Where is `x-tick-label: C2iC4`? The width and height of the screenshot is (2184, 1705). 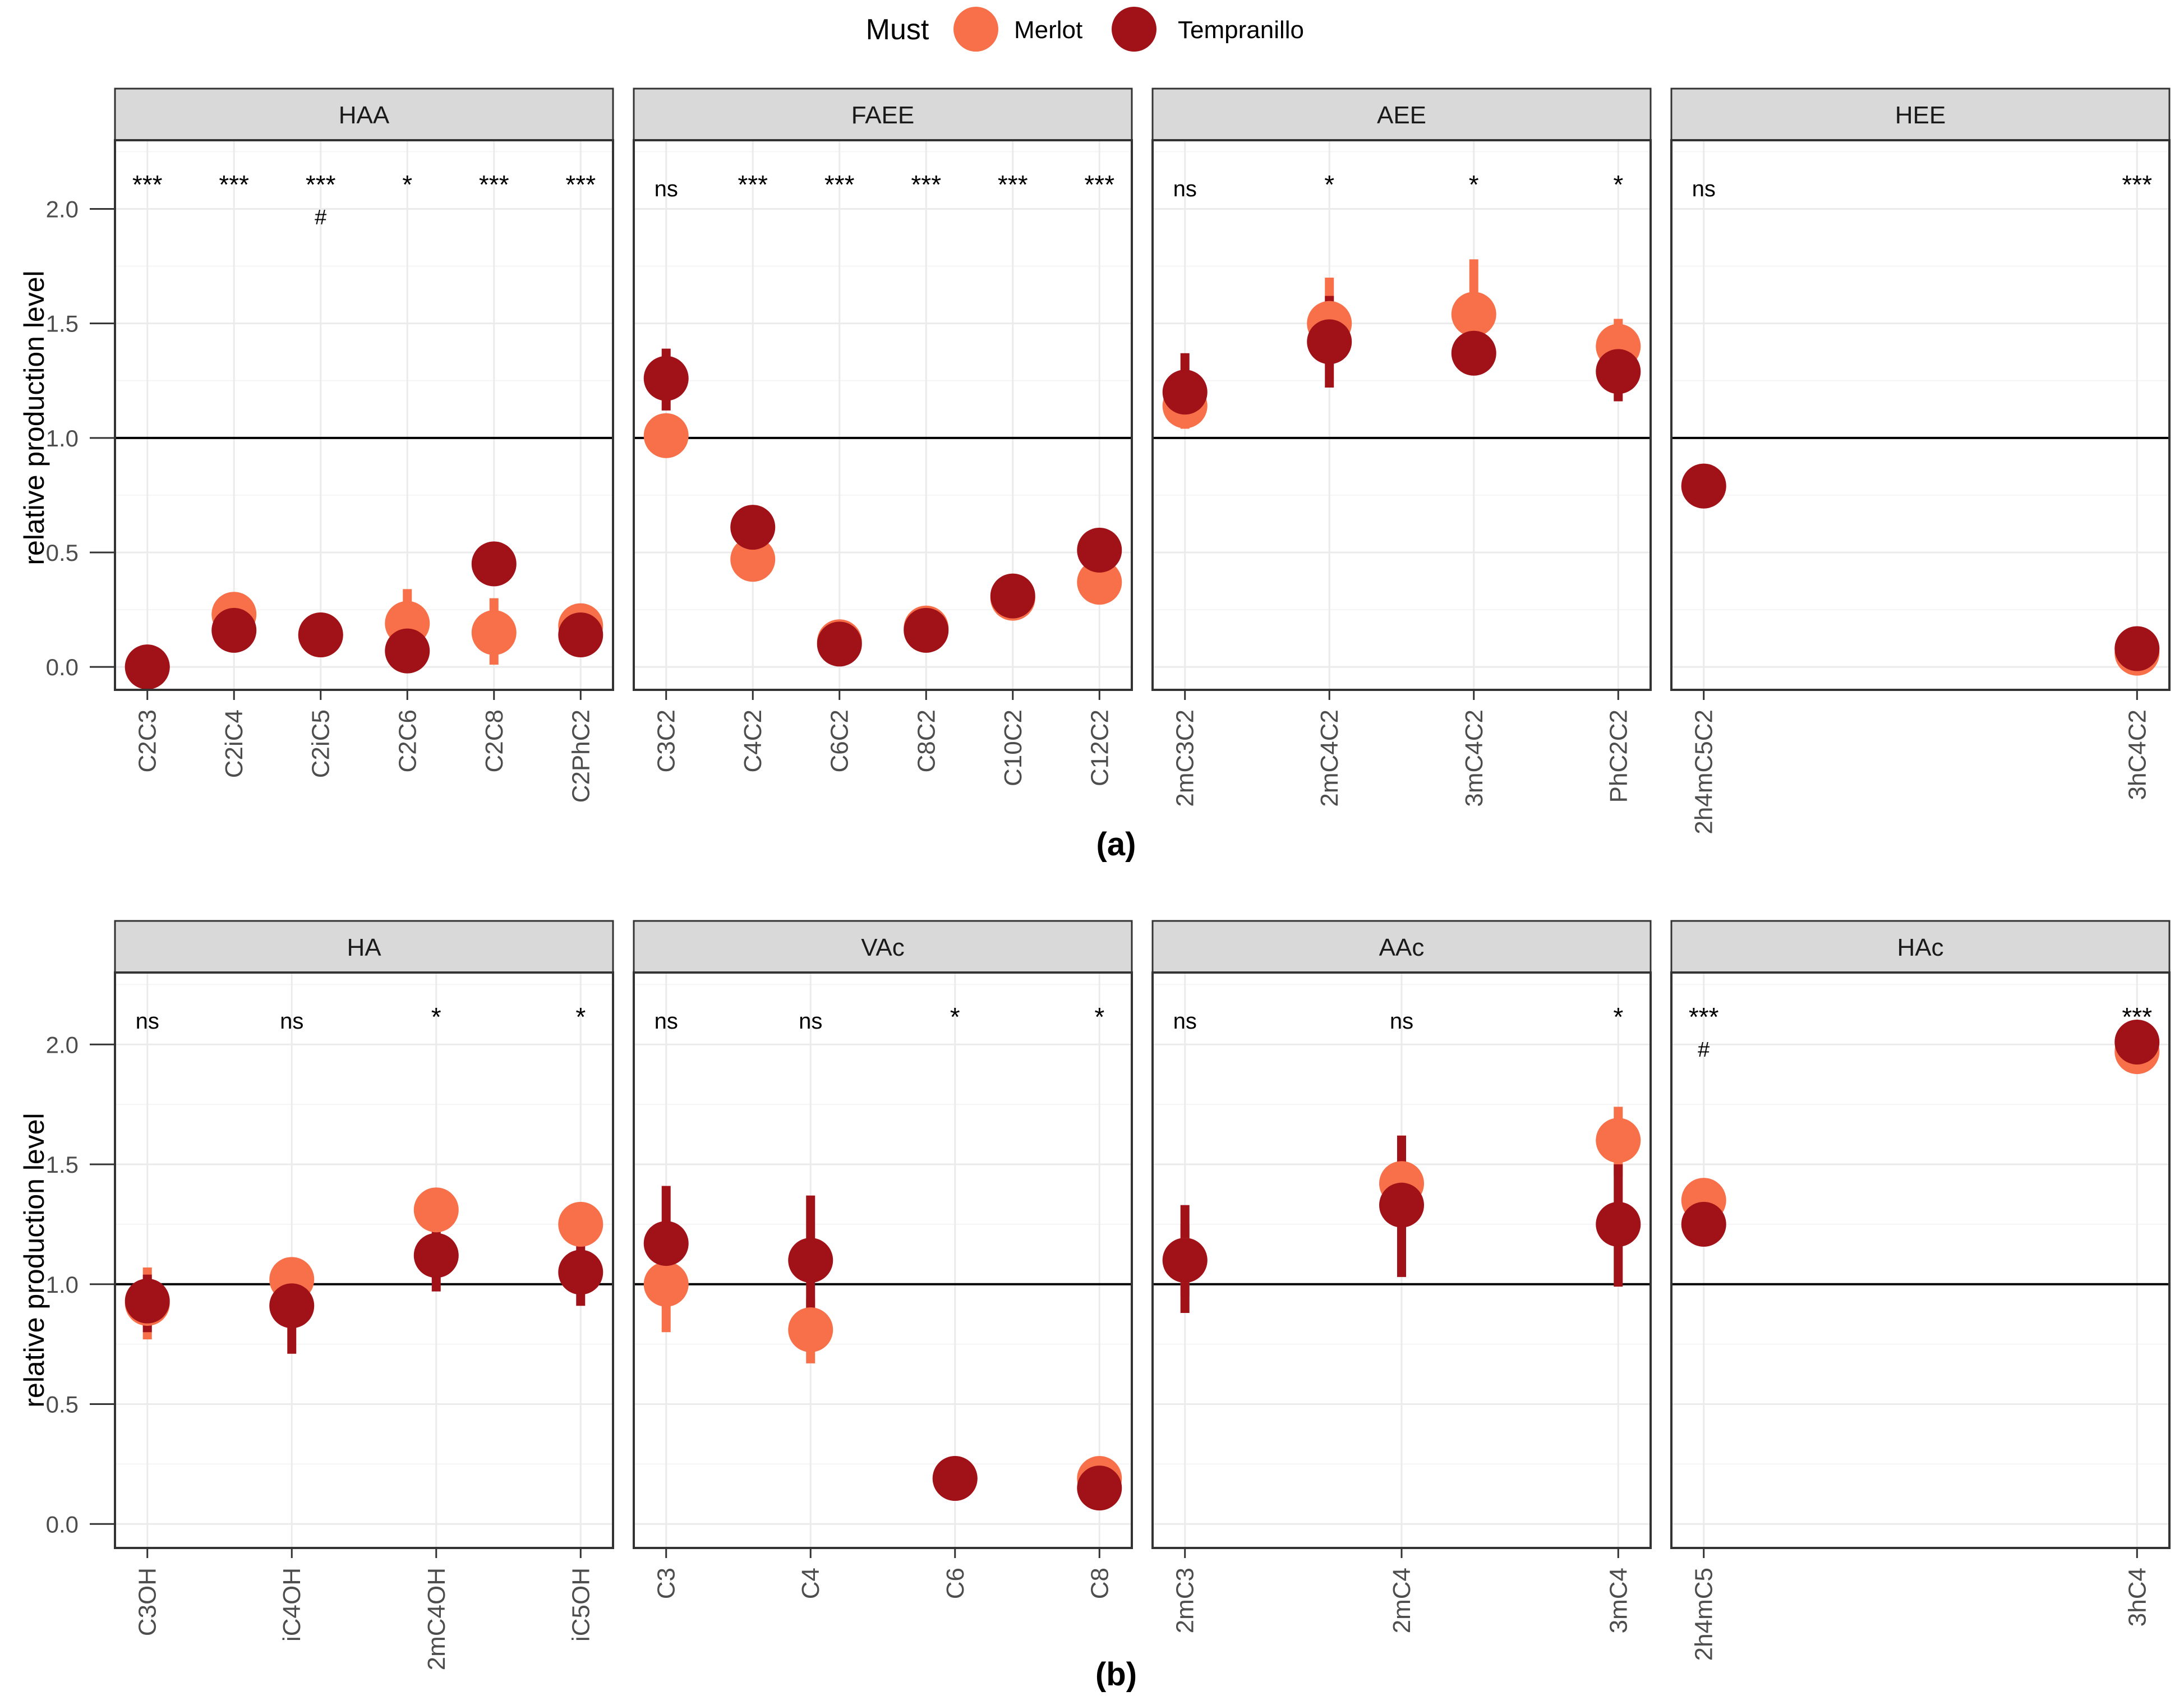
x-tick-label: C2iC4 is located at coordinates (234, 743).